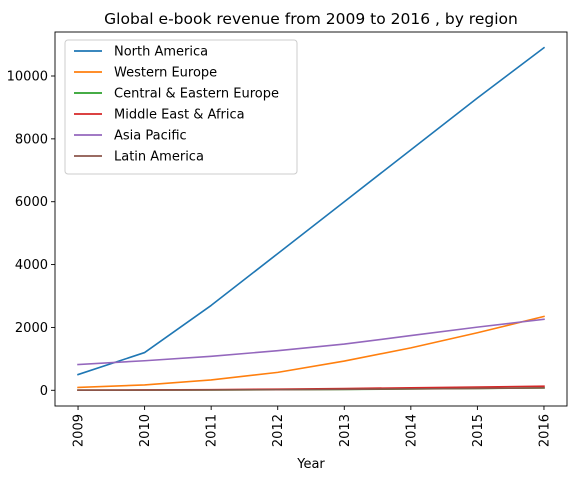 The image size is (569, 481). What do you see at coordinates (27, 77) in the screenshot?
I see `y-tick-label: 10000` at bounding box center [27, 77].